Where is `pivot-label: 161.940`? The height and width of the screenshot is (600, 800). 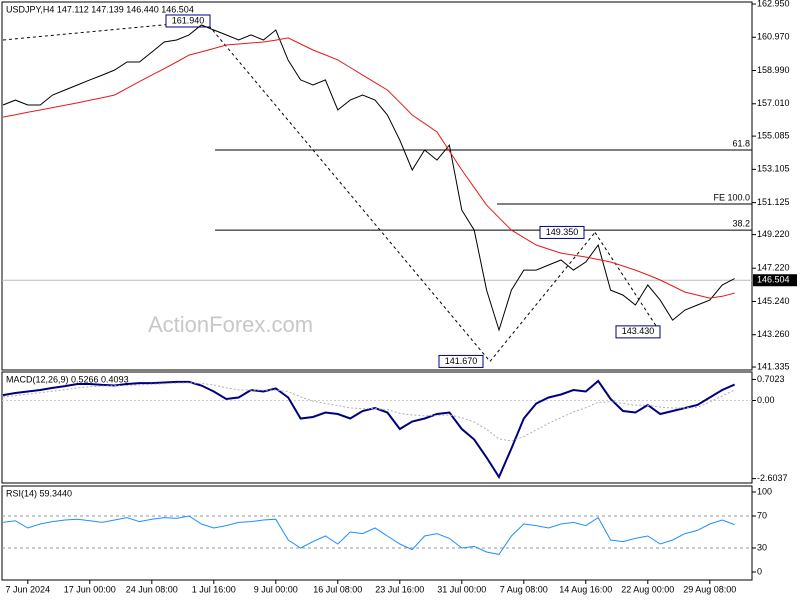 pivot-label: 161.940 is located at coordinates (188, 20).